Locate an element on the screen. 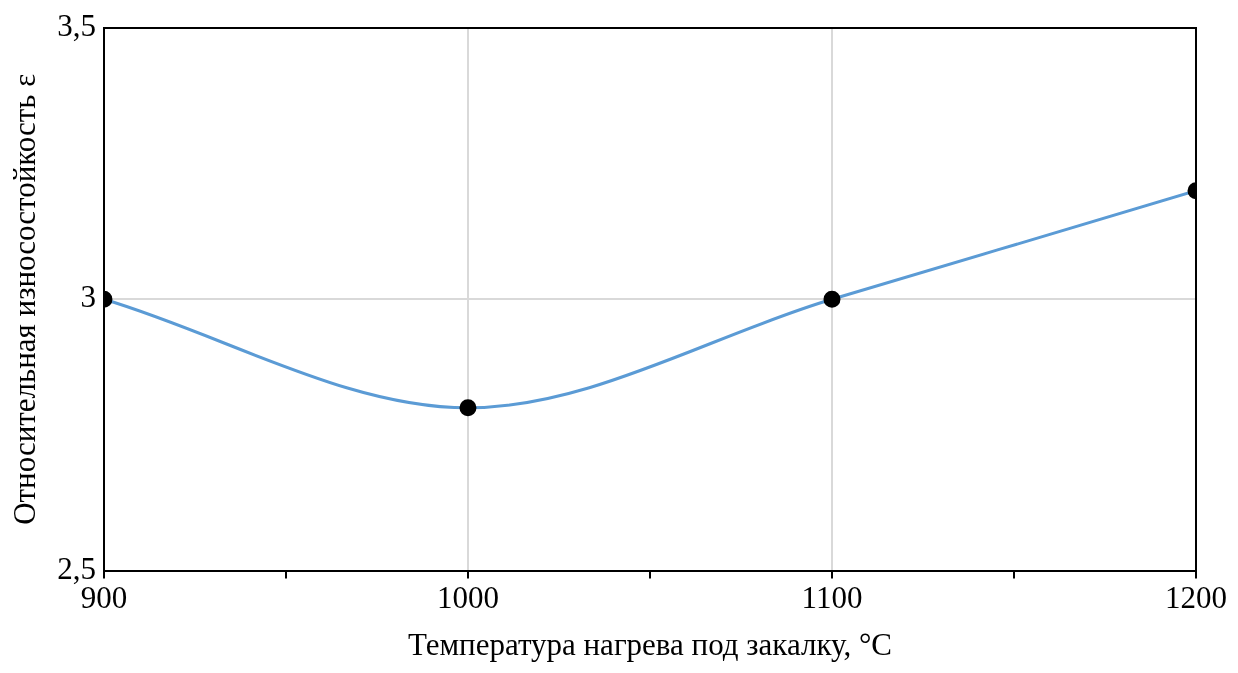  x-tick-label: 1000 is located at coordinates (467, 598).